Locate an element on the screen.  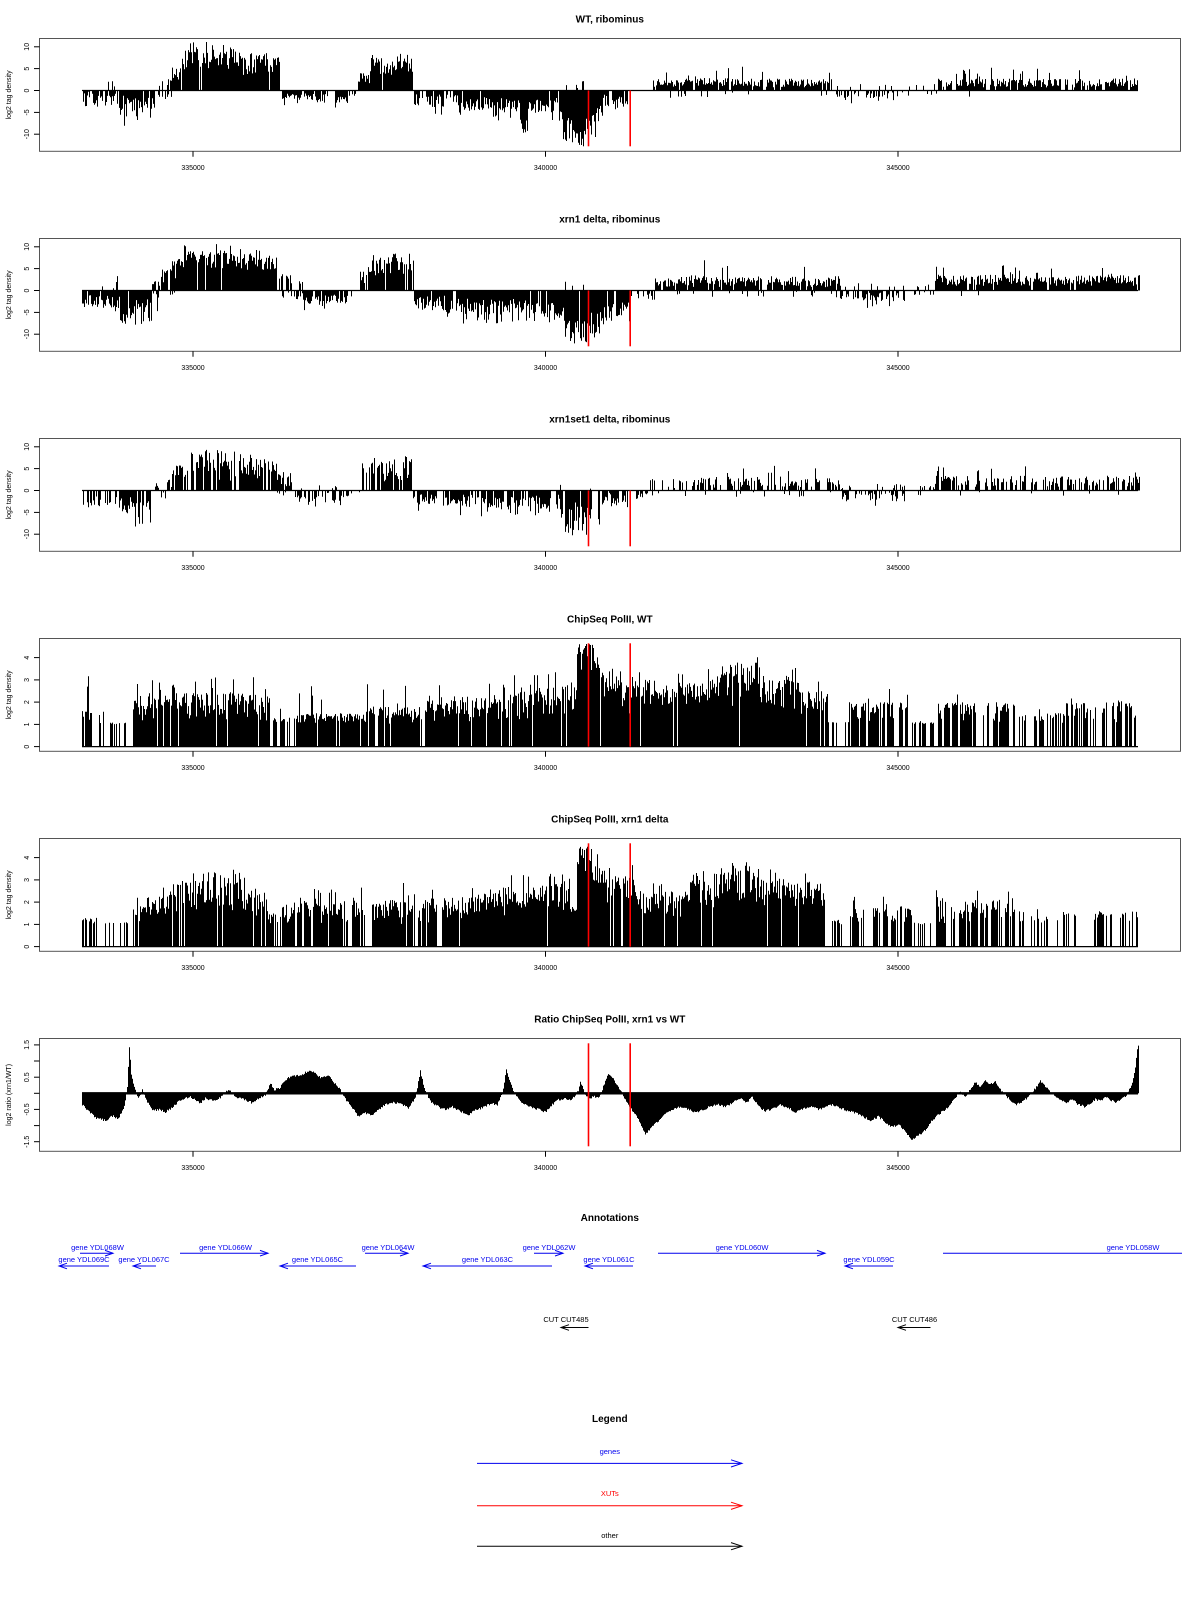
svg-text: Legend is located at coordinates (610, 1419).